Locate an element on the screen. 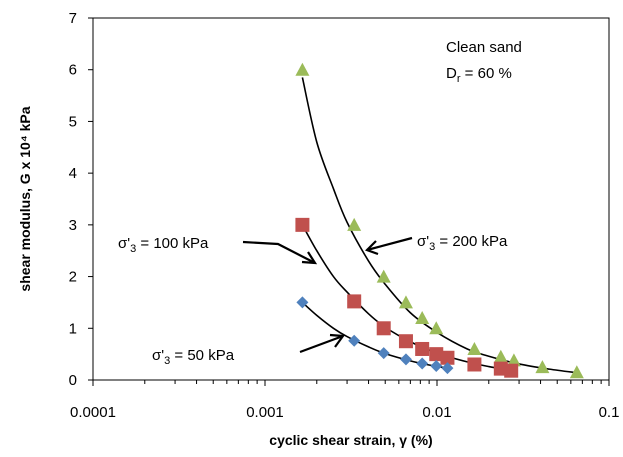 Image resolution: width=623 pixels, height=457 pixels. y-tick-label: 7 is located at coordinates (73, 18).